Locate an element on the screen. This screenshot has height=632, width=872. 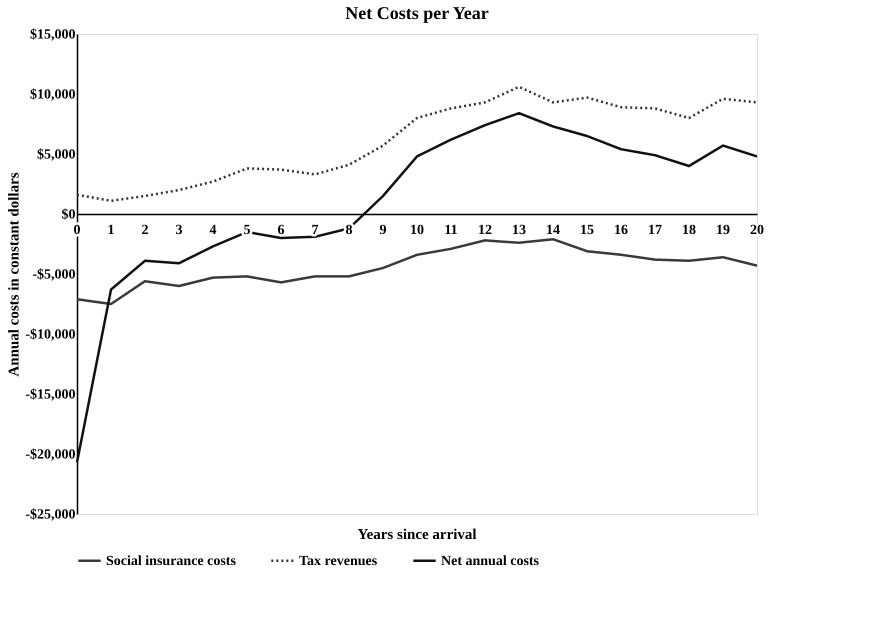
x-tick-label: 7 is located at coordinates (315, 230).